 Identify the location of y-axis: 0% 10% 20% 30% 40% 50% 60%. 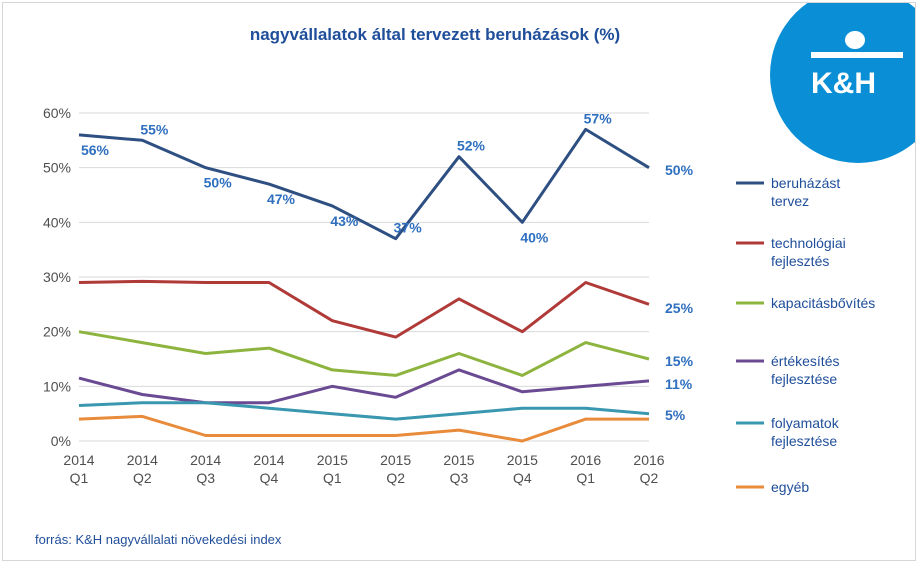
(57, 277).